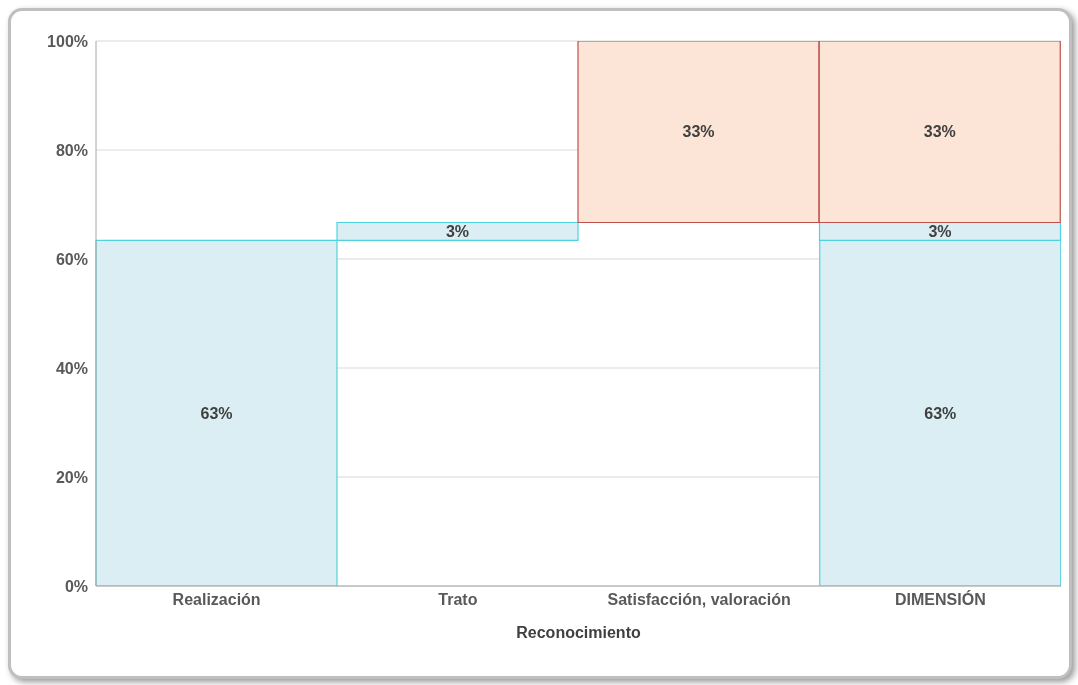 This screenshot has width=1078, height=685. I want to click on y-tick-label: 40%, so click(71, 368).